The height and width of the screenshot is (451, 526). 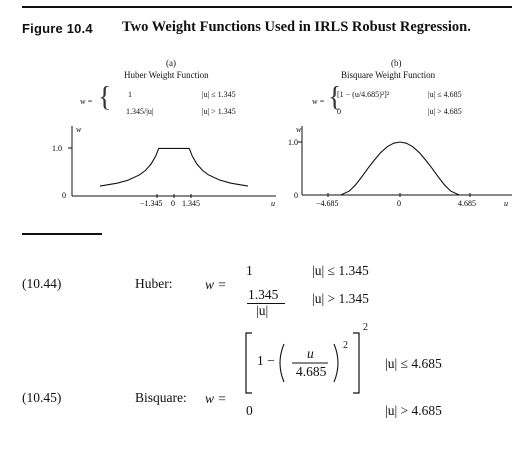 I want to click on bisquare-x-tick-neg: −4.685, so click(x=327, y=203).